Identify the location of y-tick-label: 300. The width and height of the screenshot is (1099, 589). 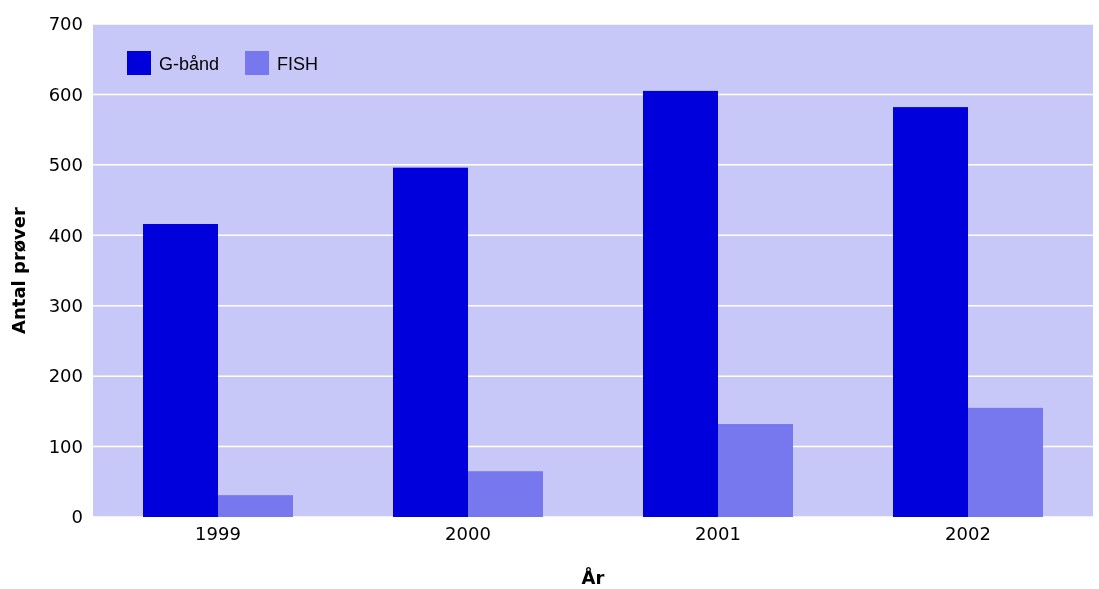
(65, 305).